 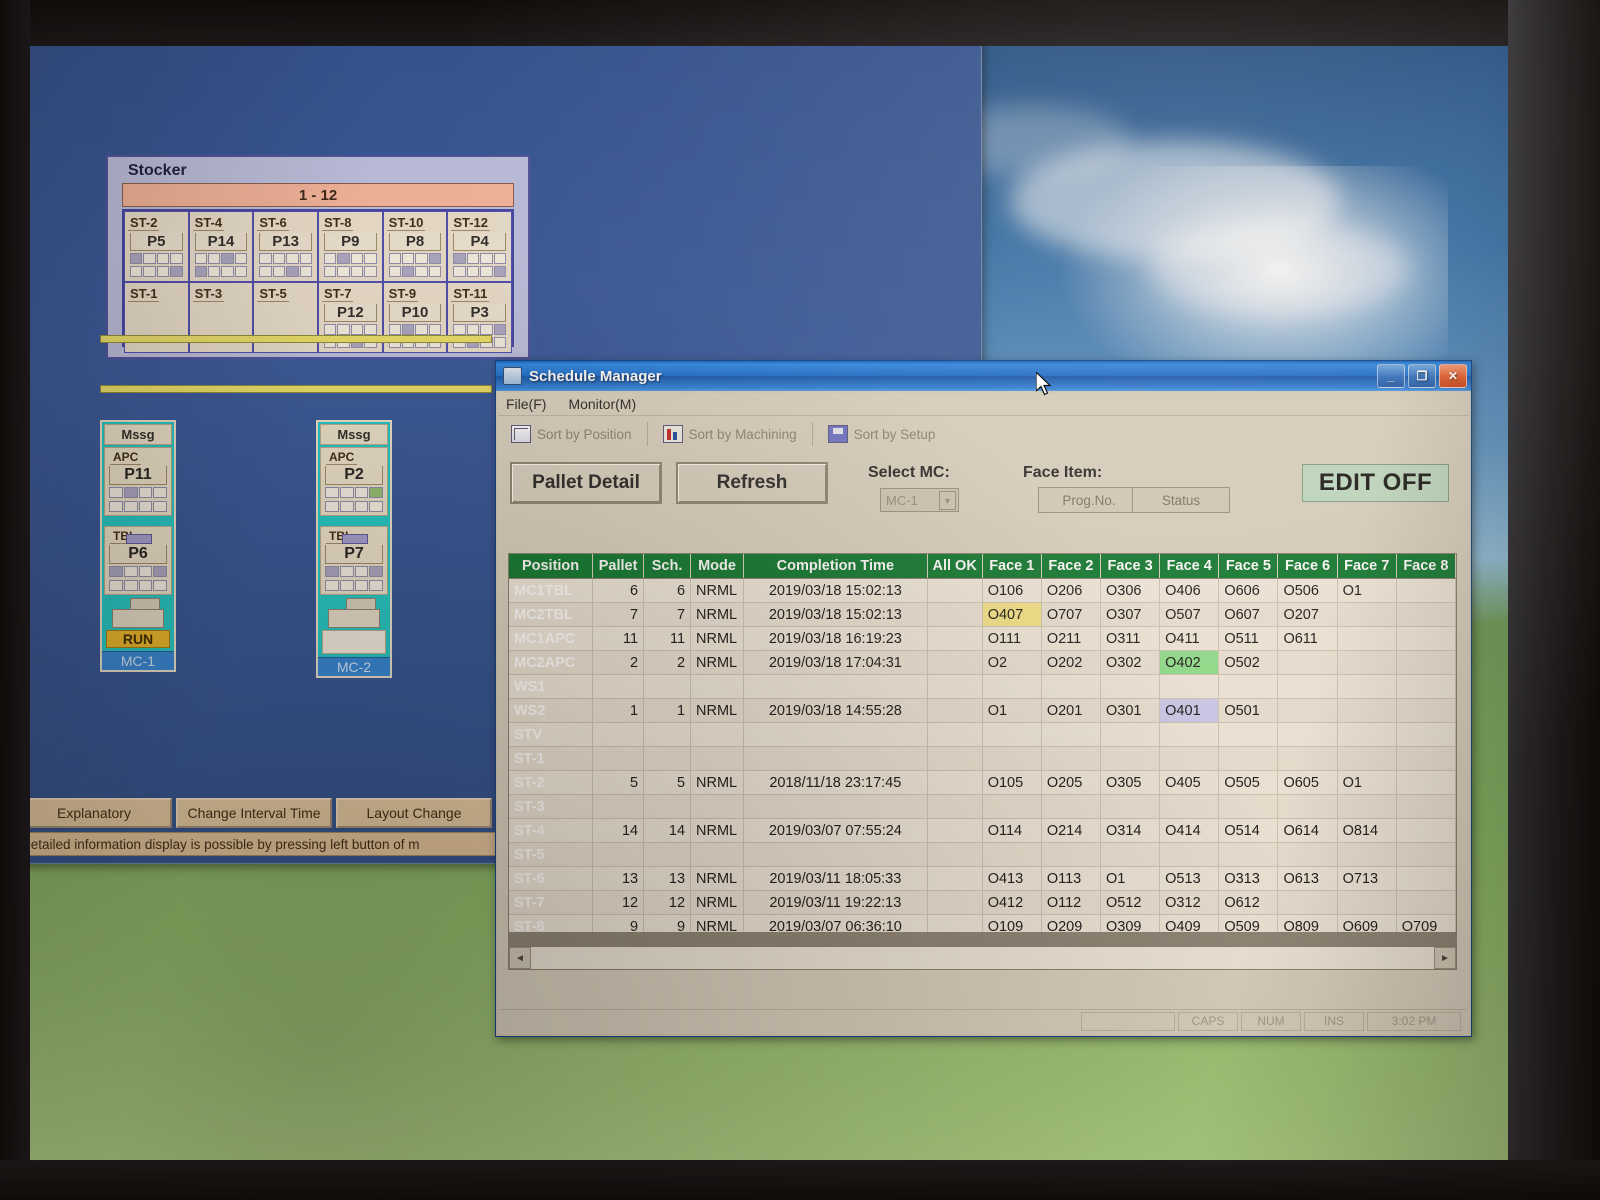 I want to click on cell-face-4: O405, so click(x=1189, y=782).